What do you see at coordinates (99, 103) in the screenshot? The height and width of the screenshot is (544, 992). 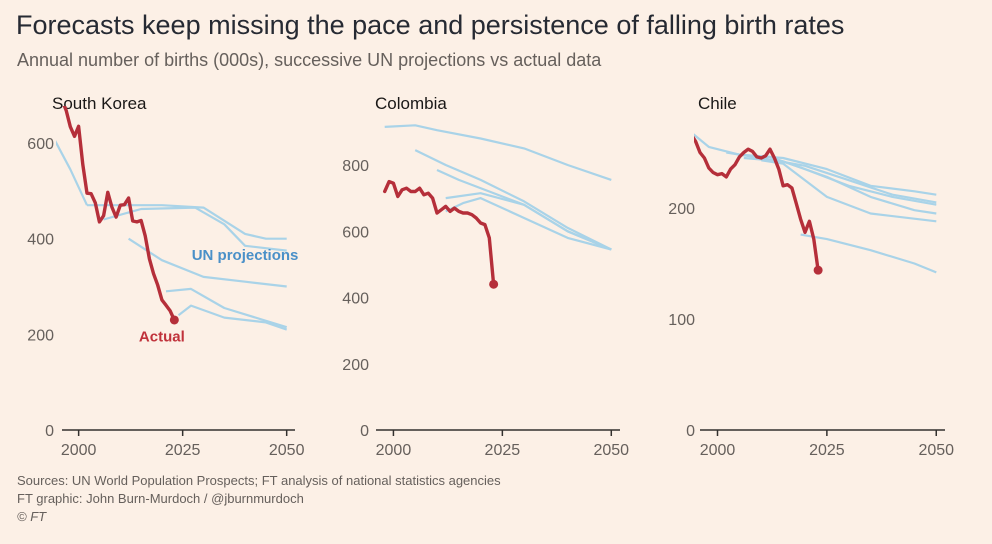 I see `panel-title: South Korea` at bounding box center [99, 103].